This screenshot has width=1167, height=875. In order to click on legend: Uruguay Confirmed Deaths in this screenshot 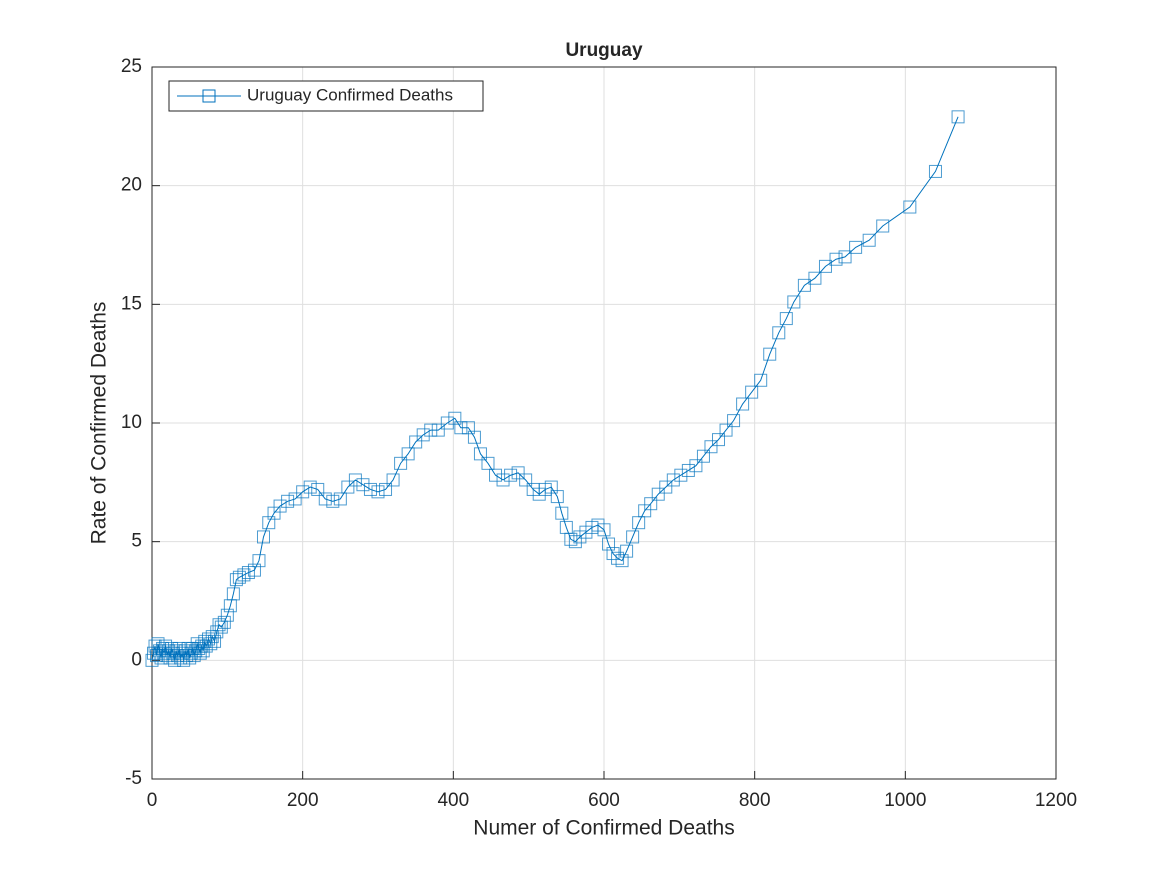, I will do `click(326, 96)`.